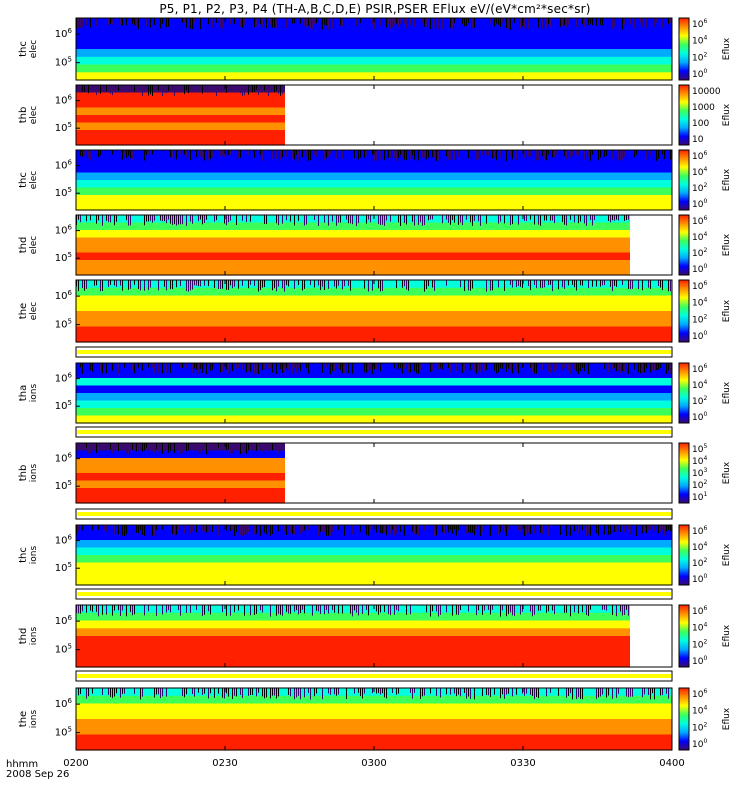 Image resolution: width=750 pixels, height=800 pixels. I want to click on heatmap-tha-ions, so click(374, 393).